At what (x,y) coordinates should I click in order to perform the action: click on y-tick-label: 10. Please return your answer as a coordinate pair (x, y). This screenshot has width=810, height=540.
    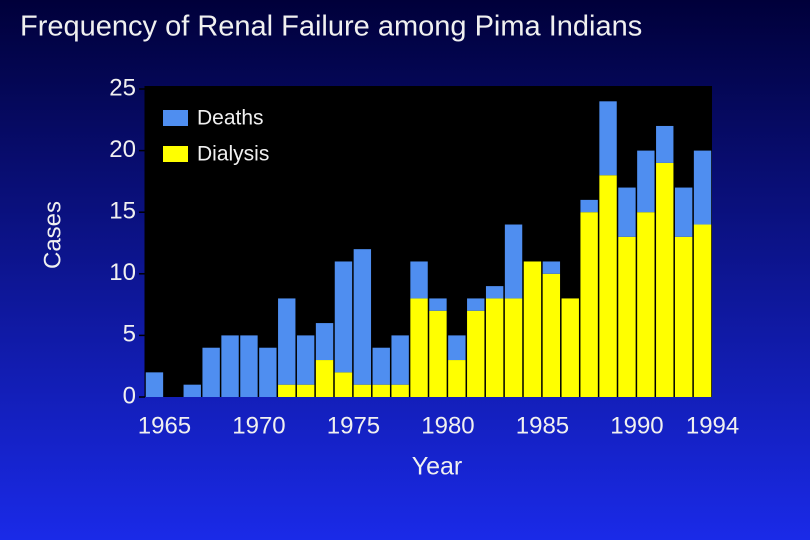
    Looking at the image, I should click on (122, 272).